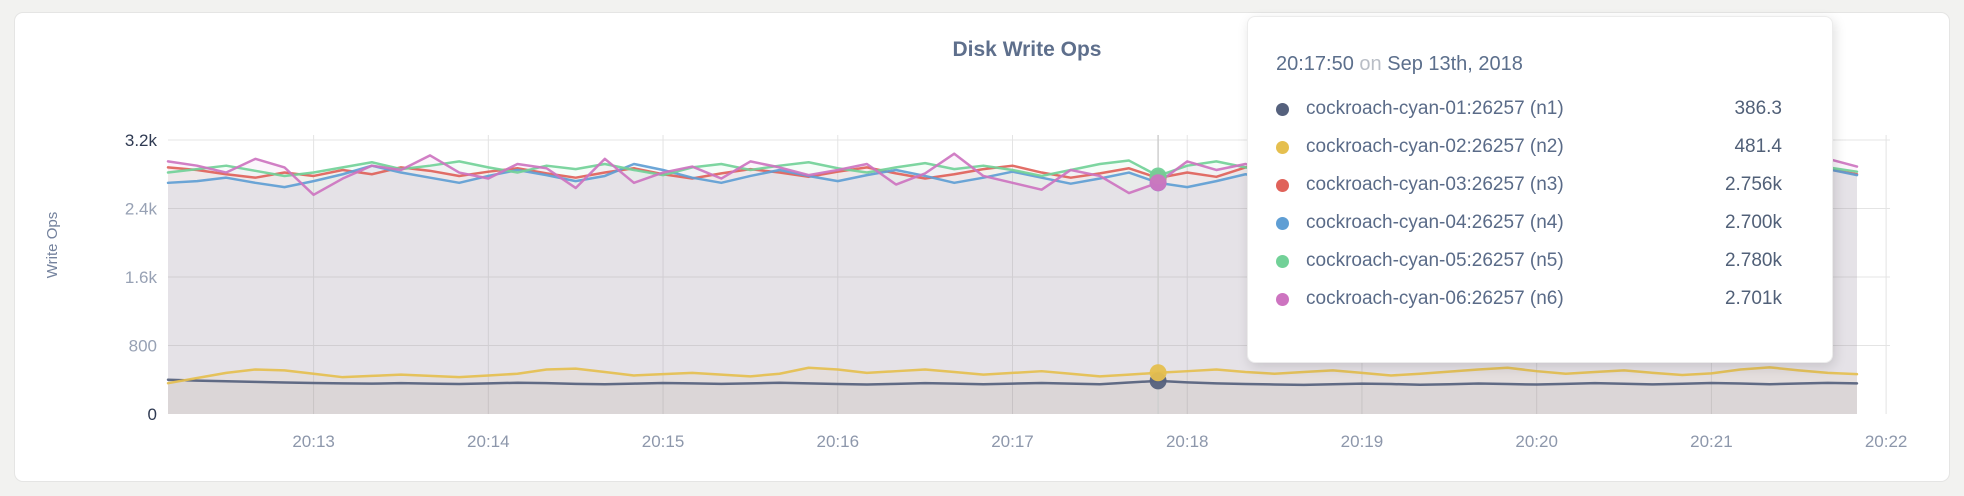  I want to click on tooltip-series-label: cockroach-cyan-02:26257 (n2), so click(1435, 146).